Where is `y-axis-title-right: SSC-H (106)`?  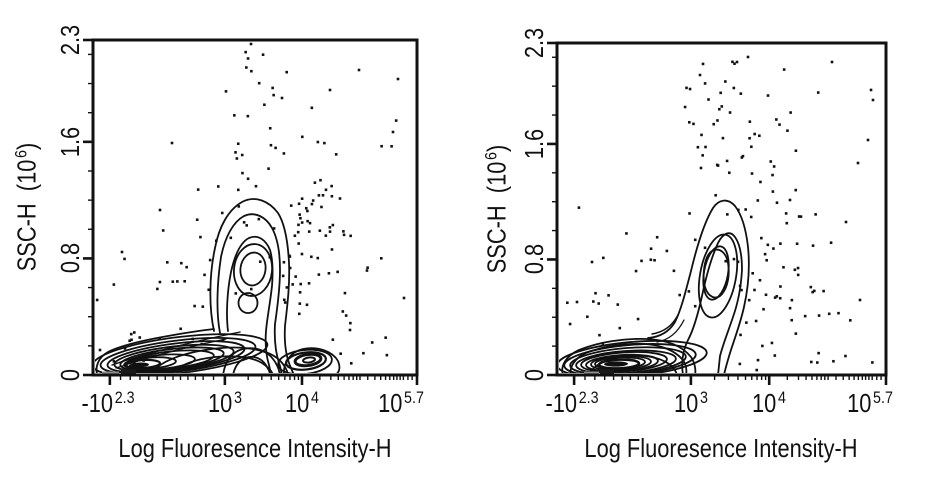 y-axis-title-right: SSC-H (106) is located at coordinates (496, 209).